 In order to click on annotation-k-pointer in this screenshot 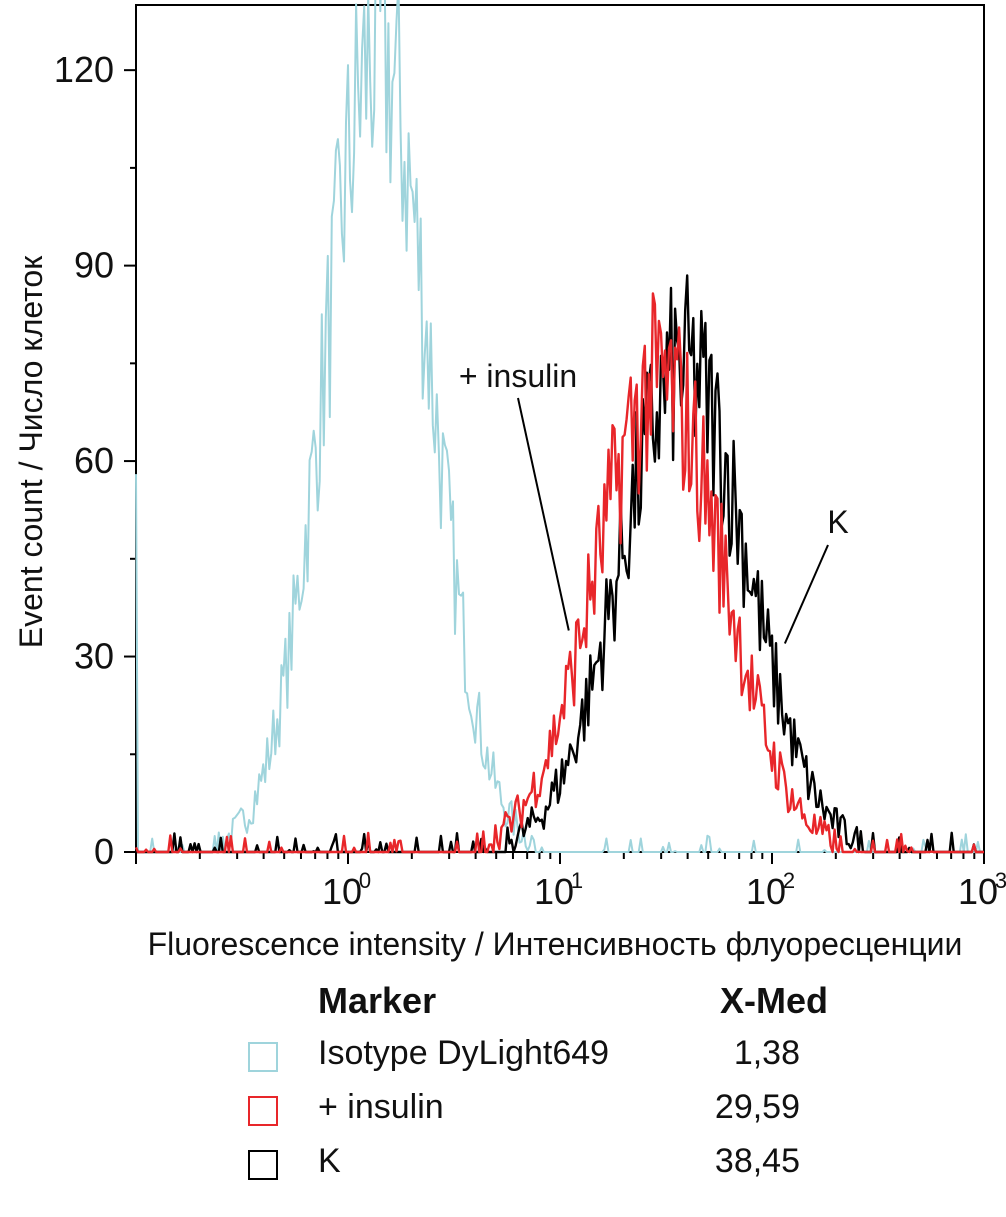, I will do `click(806, 594)`.